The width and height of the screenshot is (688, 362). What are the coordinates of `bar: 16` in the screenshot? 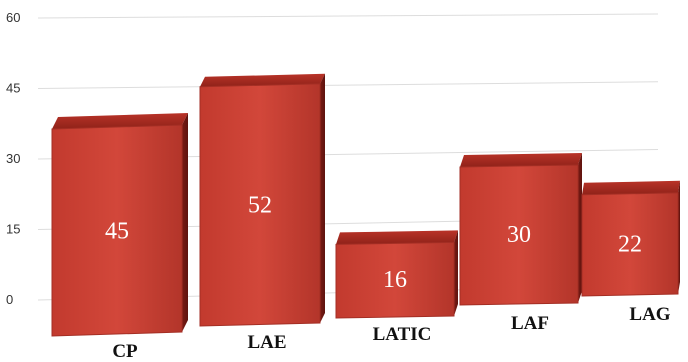 It's located at (396, 274).